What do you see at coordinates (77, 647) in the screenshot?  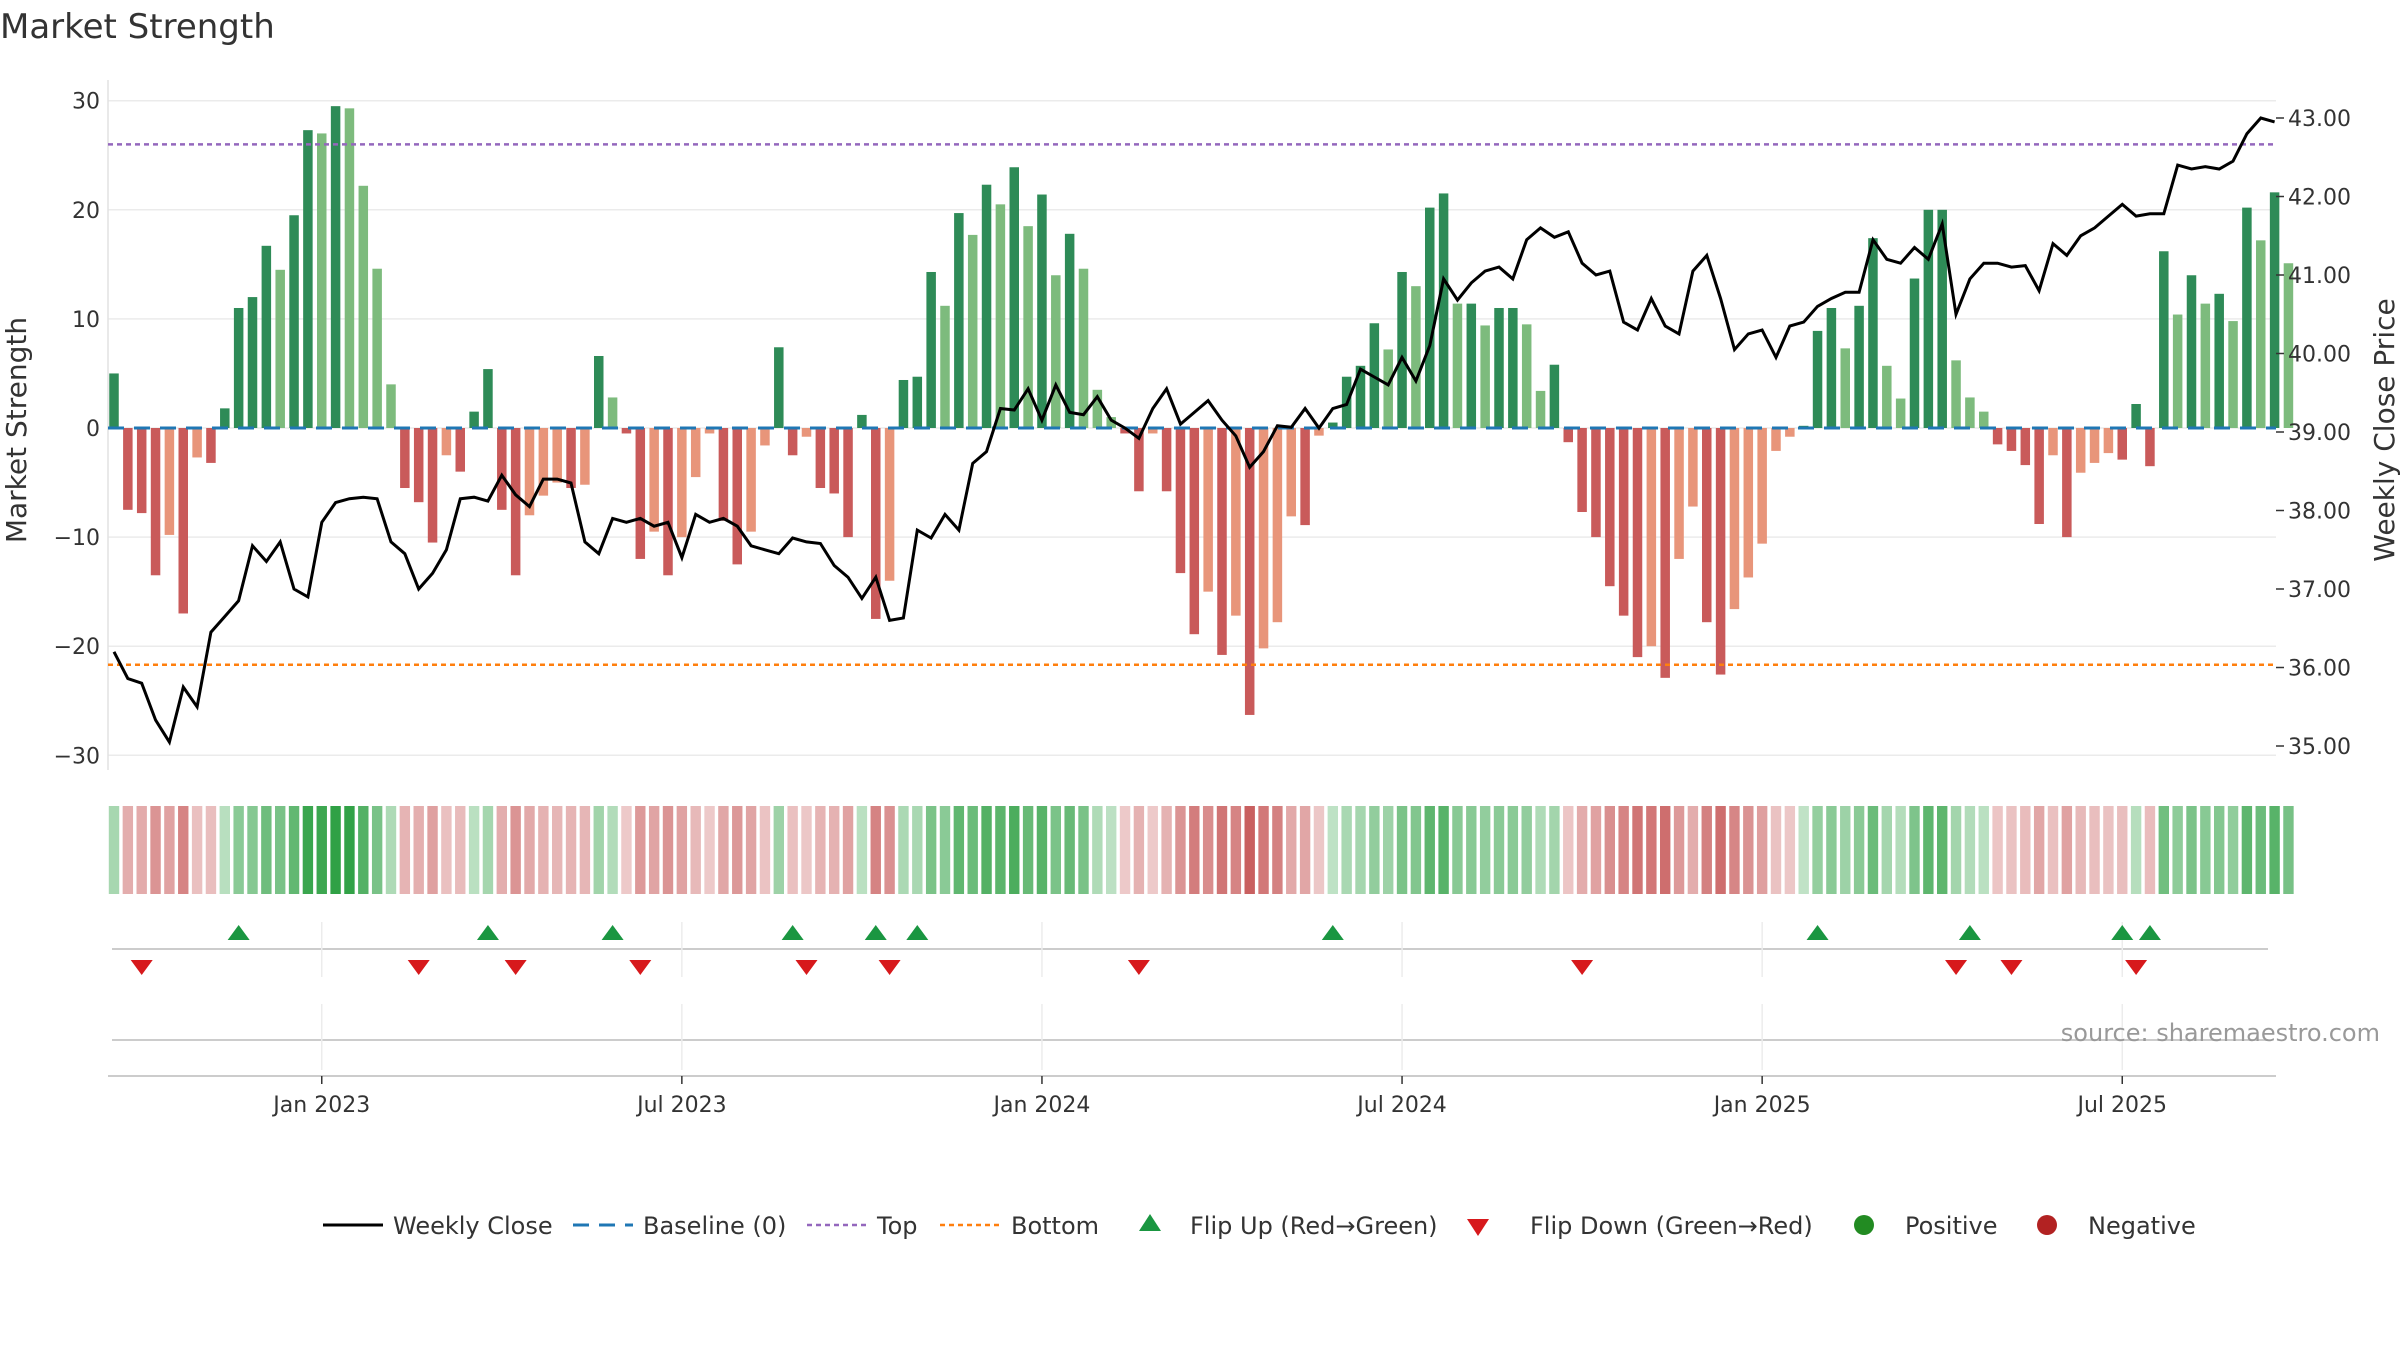 I see `y-tick-label: −20` at bounding box center [77, 647].